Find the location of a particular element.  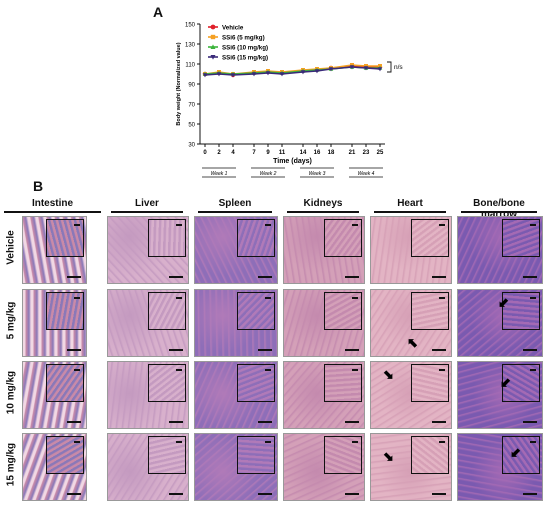

y-tick-label: 30 is located at coordinates (191, 146).